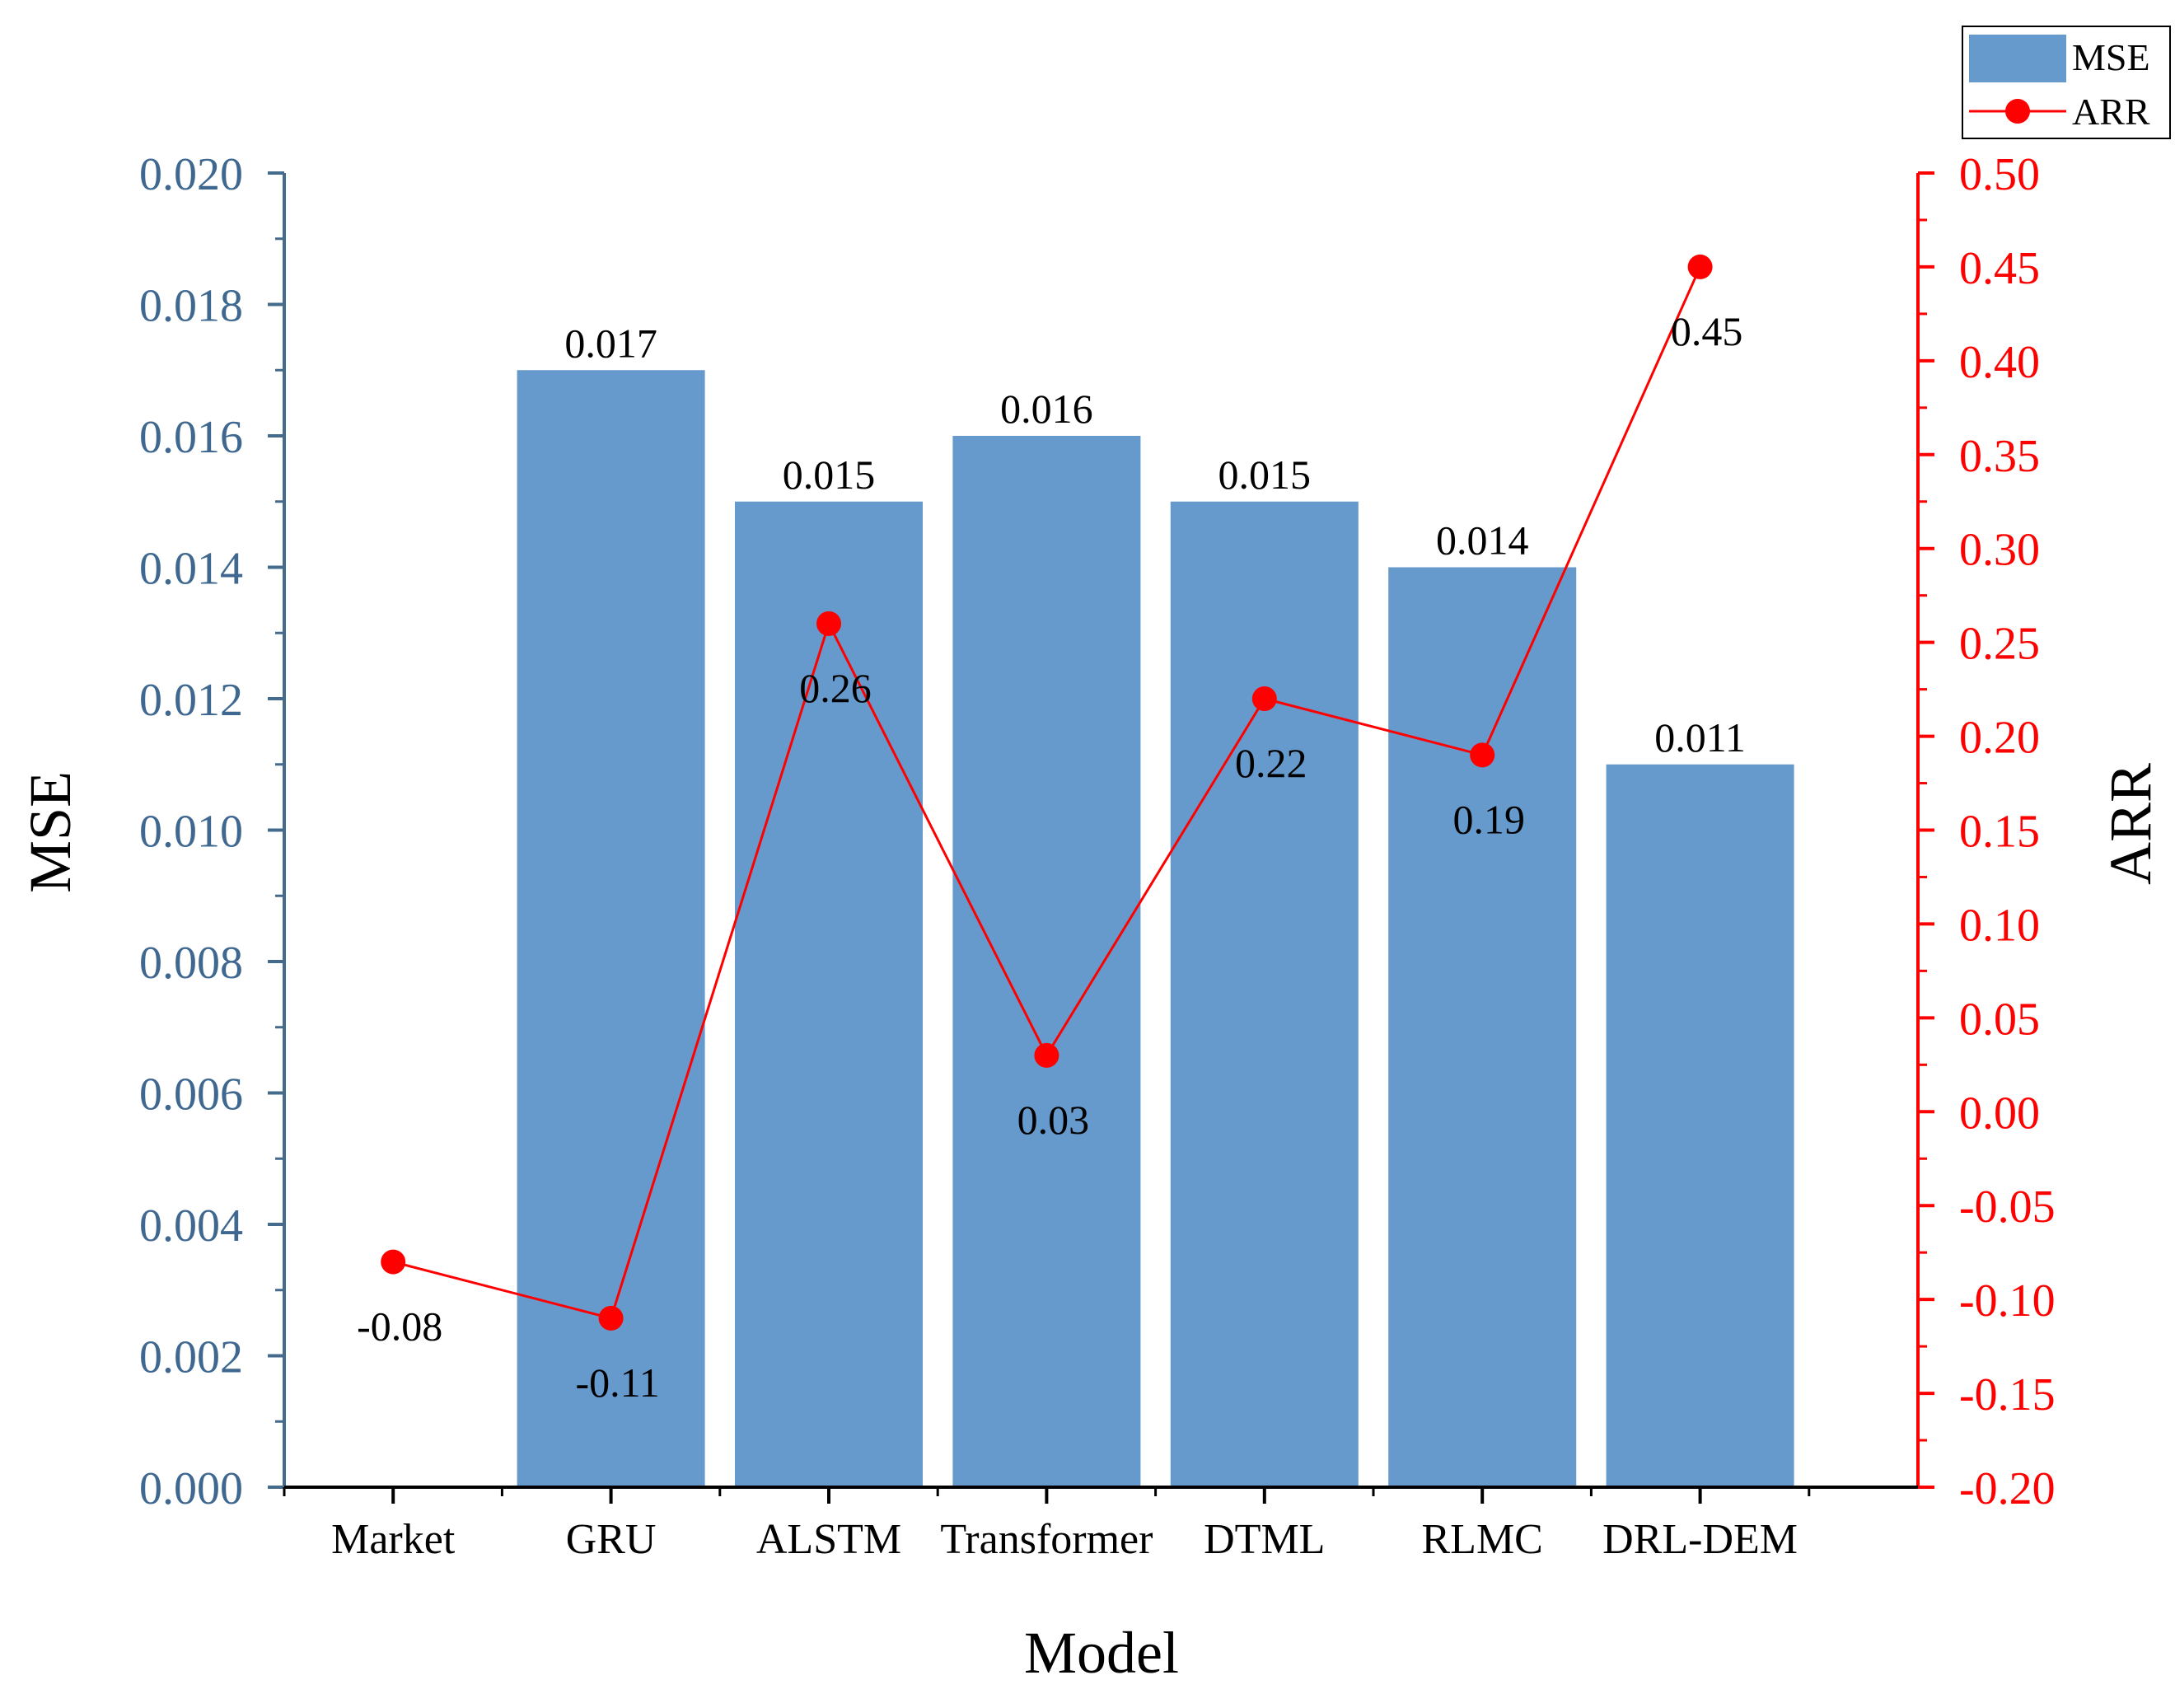  Describe the element at coordinates (1482, 755) in the screenshot. I see `arr-point-rlmc` at that location.